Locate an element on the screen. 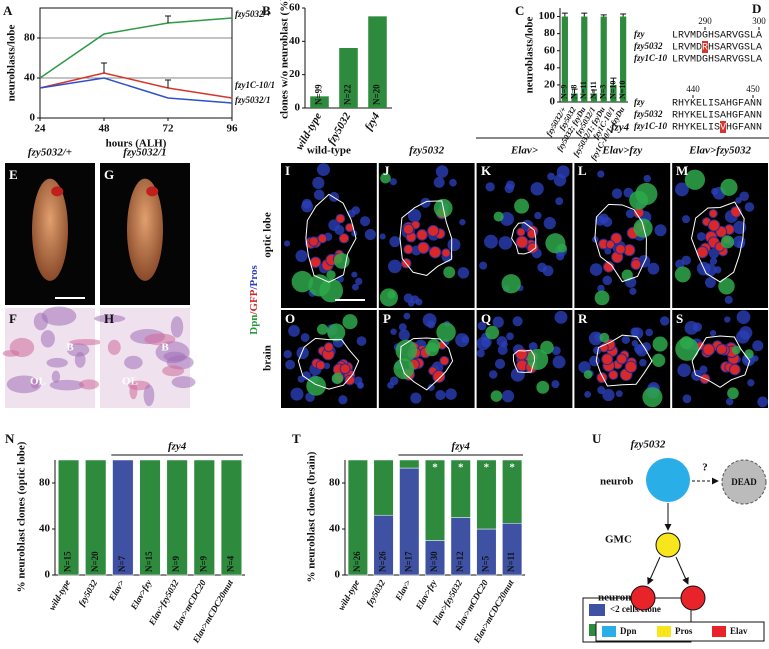 The width and height of the screenshot is (769, 649). column-header: wild-type is located at coordinates (329, 151).